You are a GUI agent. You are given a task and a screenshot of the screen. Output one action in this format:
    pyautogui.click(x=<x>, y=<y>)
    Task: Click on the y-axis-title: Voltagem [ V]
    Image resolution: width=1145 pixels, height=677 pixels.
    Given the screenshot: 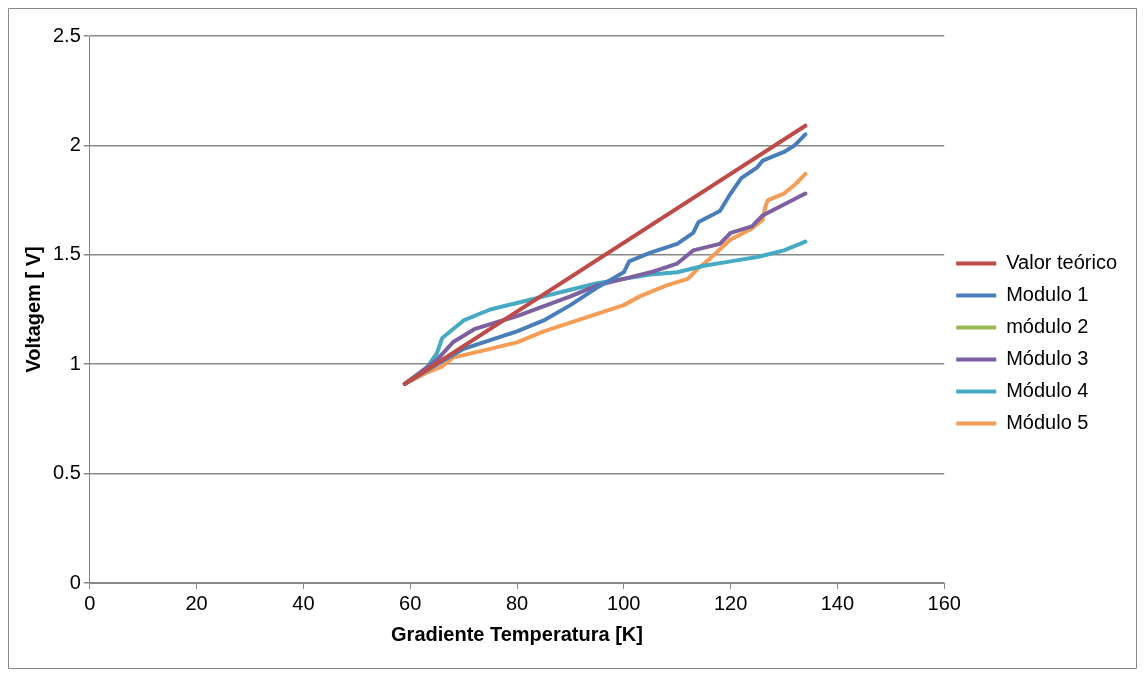 What is the action you would take?
    pyautogui.click(x=32, y=309)
    